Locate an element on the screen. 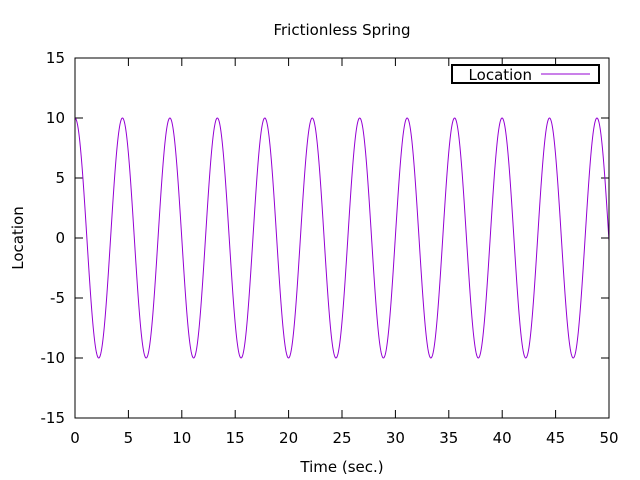 Image resolution: width=640 pixels, height=480 pixels. y-tick-label: 15 is located at coordinates (55, 58).